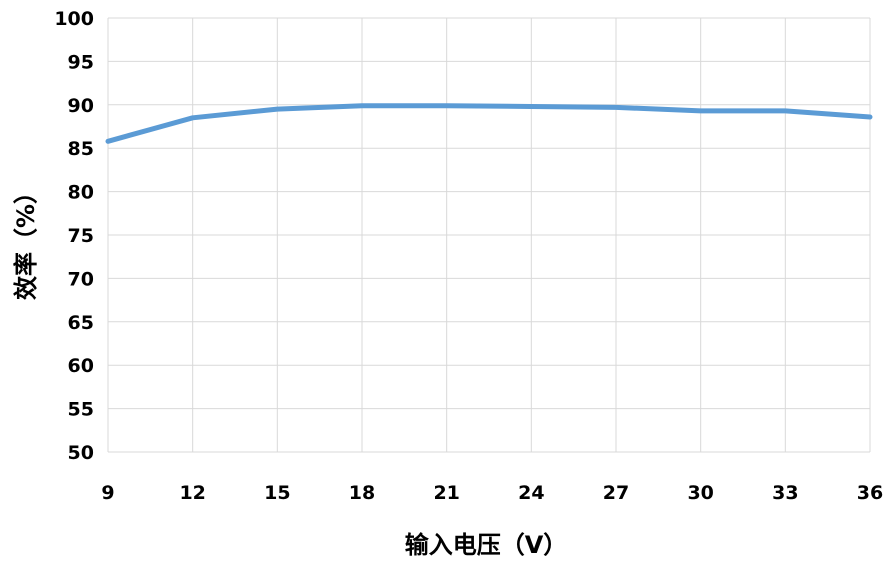 The width and height of the screenshot is (889, 561). I want to click on x-tick-label: 30, so click(700, 493).